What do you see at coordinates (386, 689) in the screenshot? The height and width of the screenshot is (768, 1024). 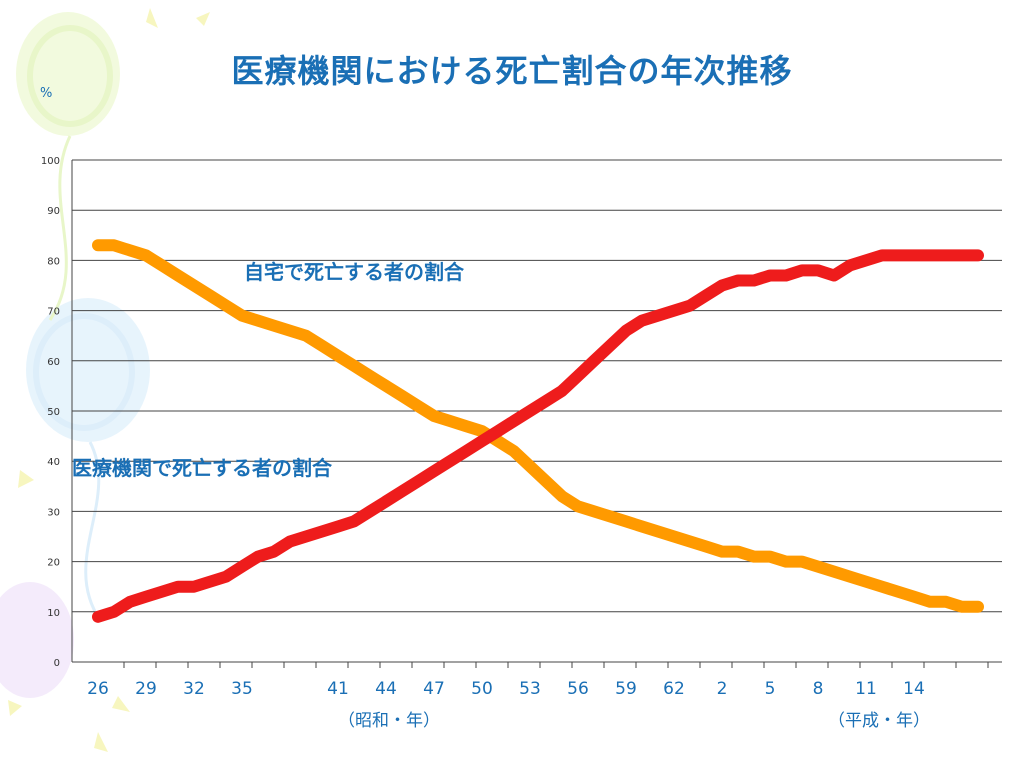 I see `x-tick-label: 44` at bounding box center [386, 689].